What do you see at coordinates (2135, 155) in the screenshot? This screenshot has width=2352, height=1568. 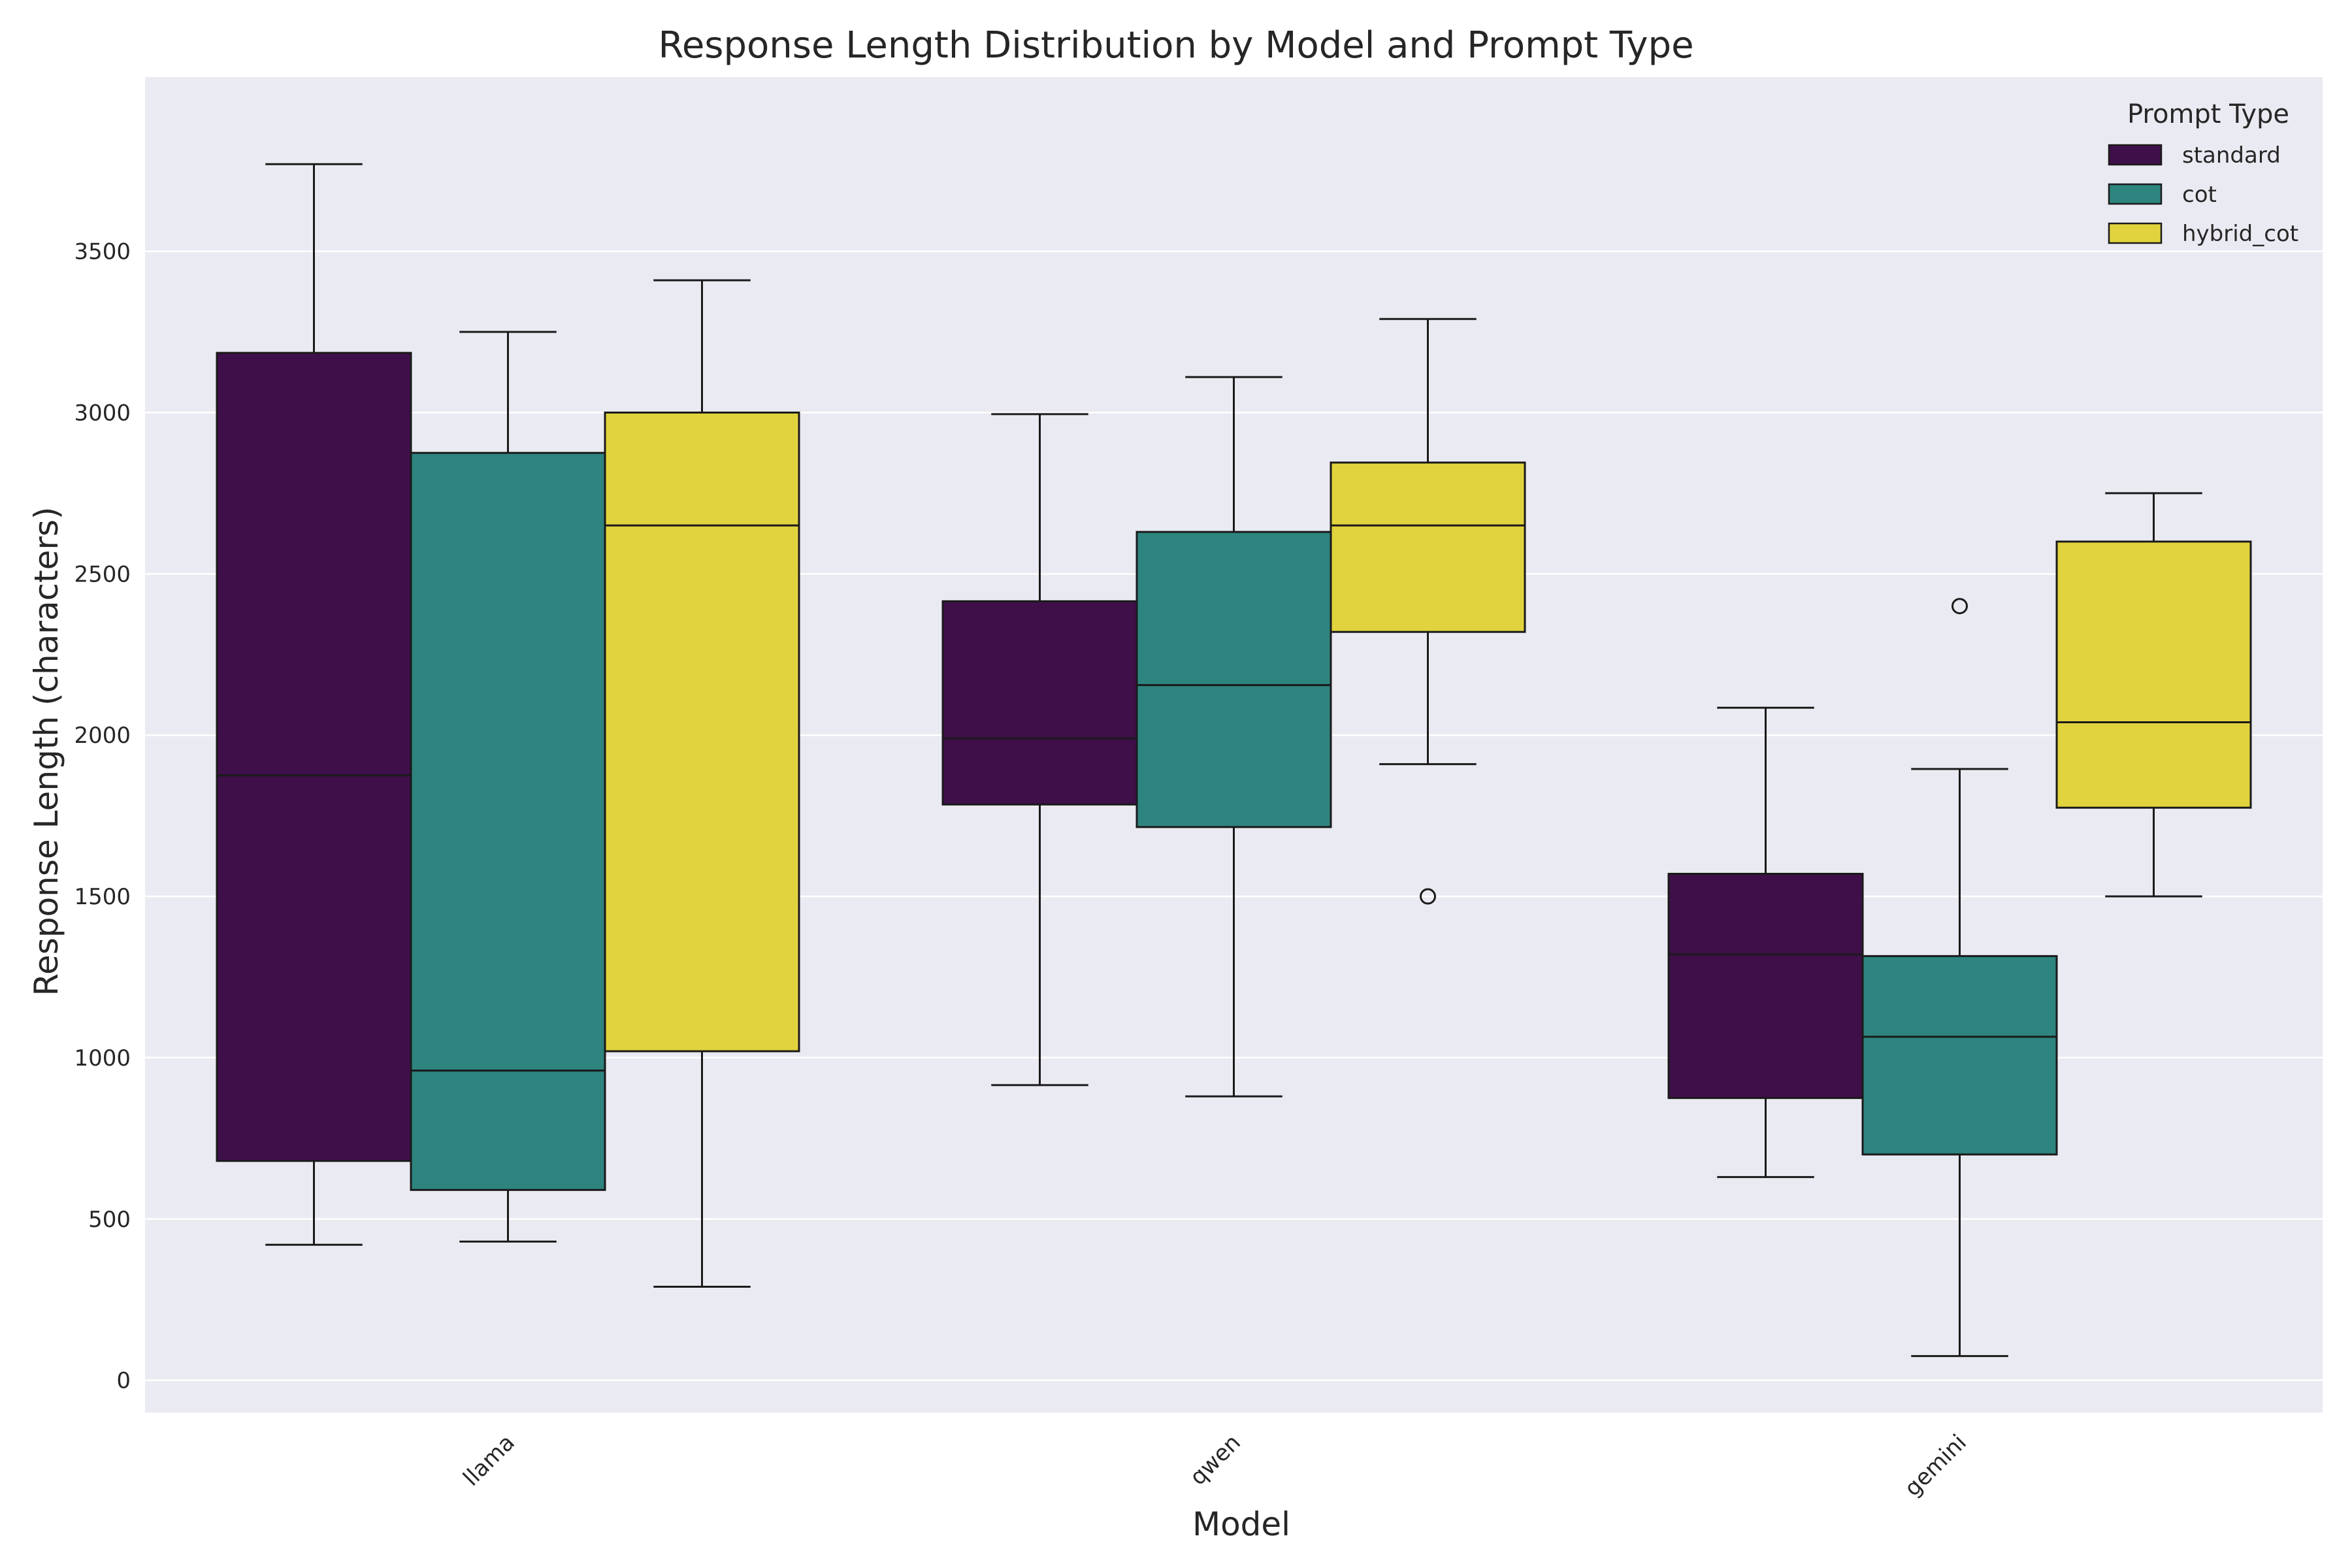 I see `legend-swatch-standard` at bounding box center [2135, 155].